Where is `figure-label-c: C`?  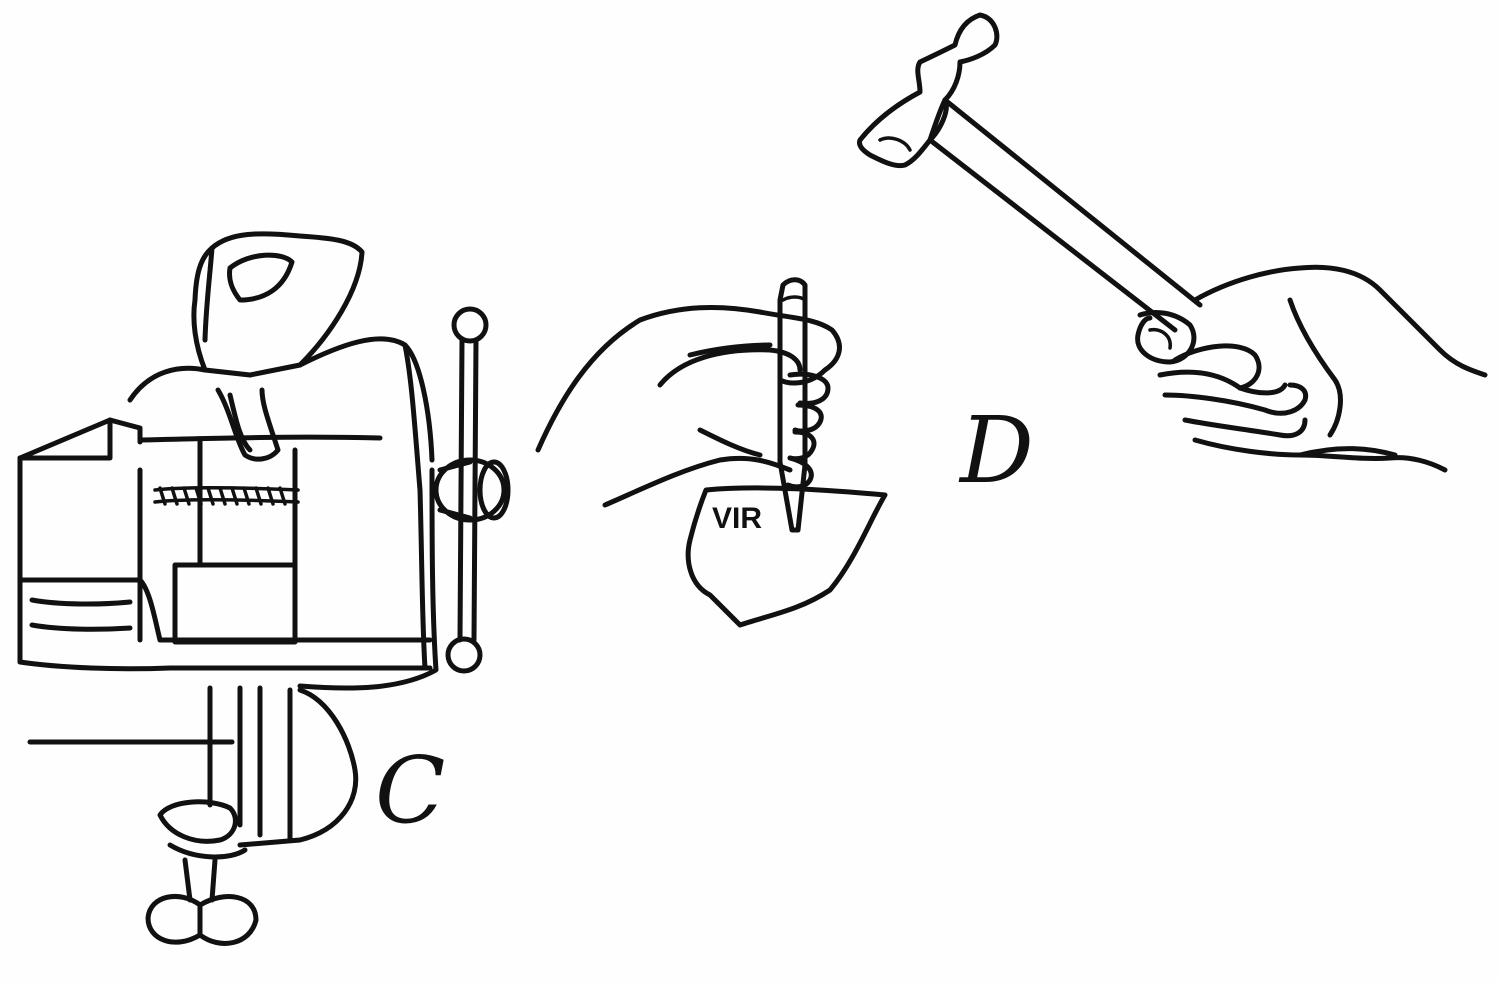 figure-label-c: C is located at coordinates (410, 790).